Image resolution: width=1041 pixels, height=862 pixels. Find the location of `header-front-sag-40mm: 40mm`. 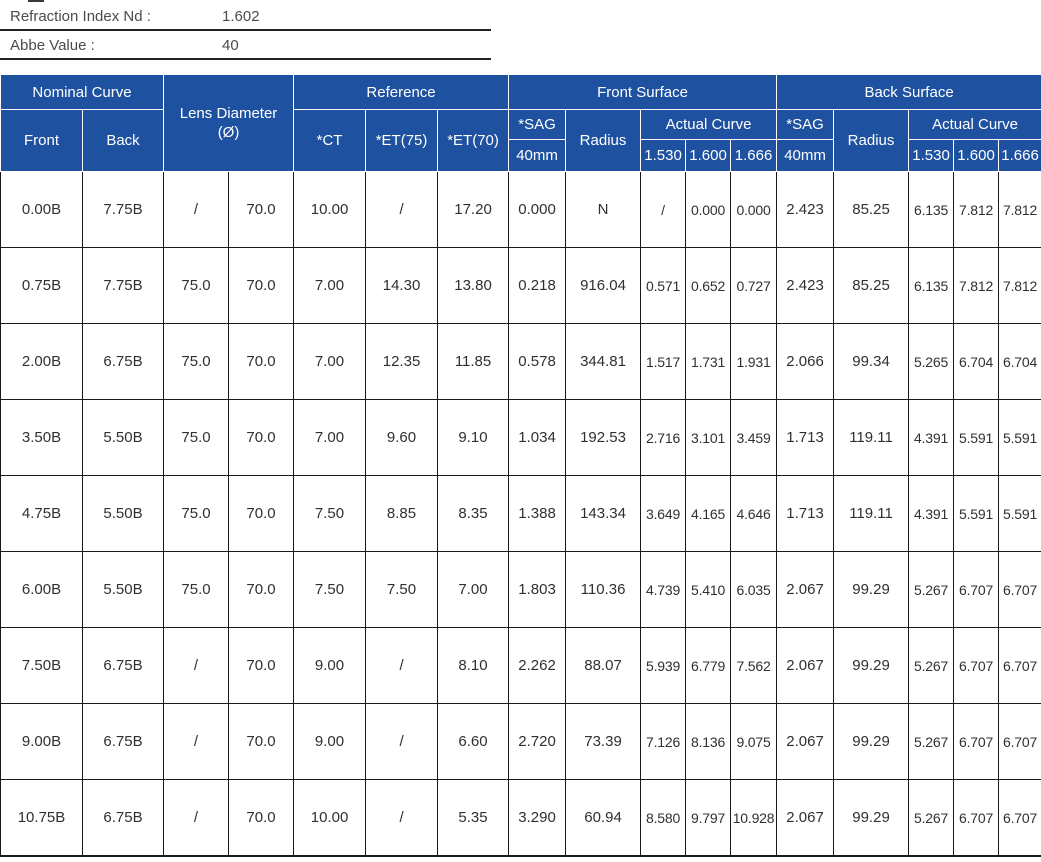

header-front-sag-40mm: 40mm is located at coordinates (537, 155).